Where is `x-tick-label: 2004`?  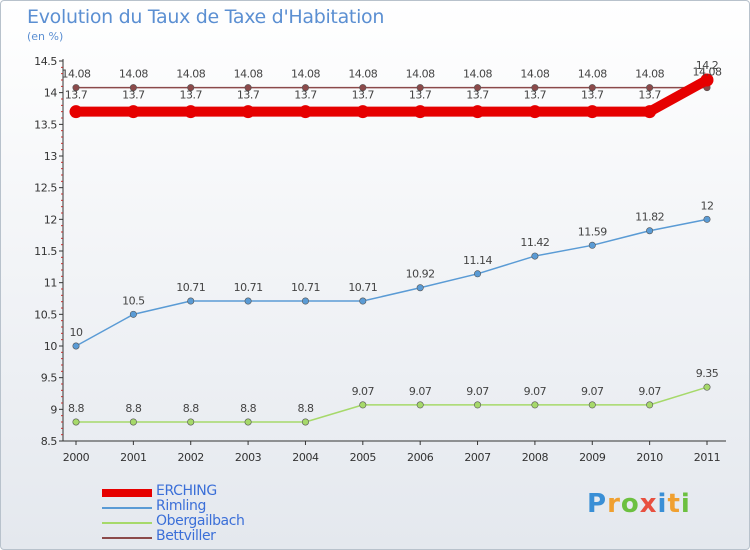 x-tick-label: 2004 is located at coordinates (305, 457).